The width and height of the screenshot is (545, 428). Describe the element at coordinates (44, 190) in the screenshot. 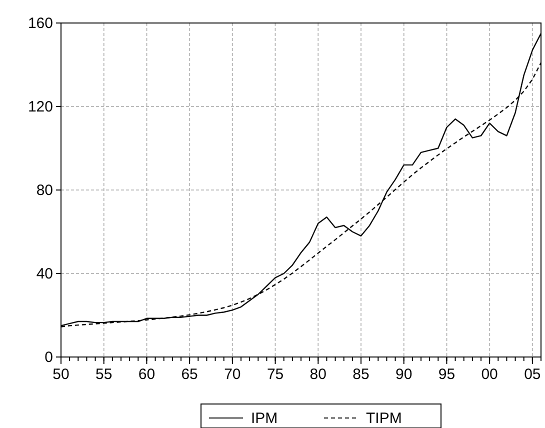

I see `y-tick-label: 80` at that location.